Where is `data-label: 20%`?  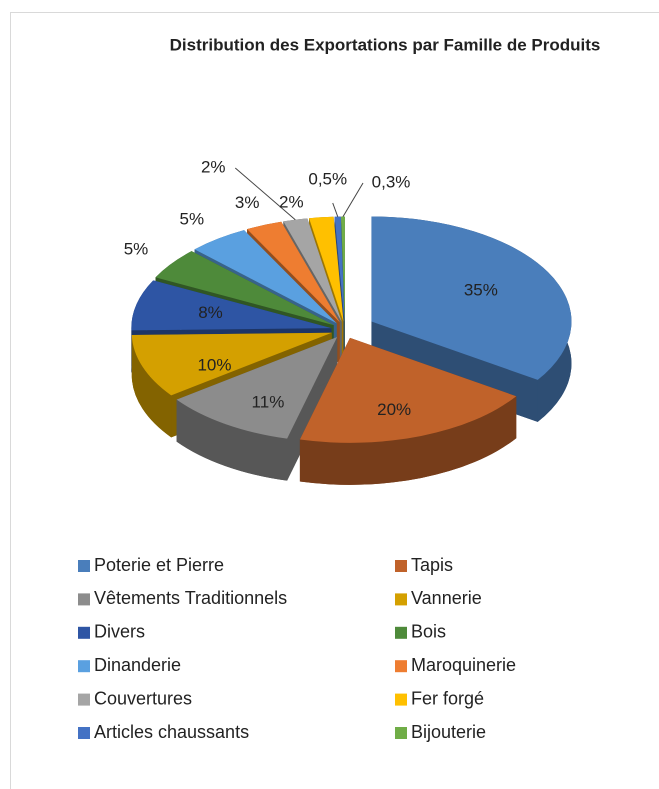
data-label: 20% is located at coordinates (394, 409).